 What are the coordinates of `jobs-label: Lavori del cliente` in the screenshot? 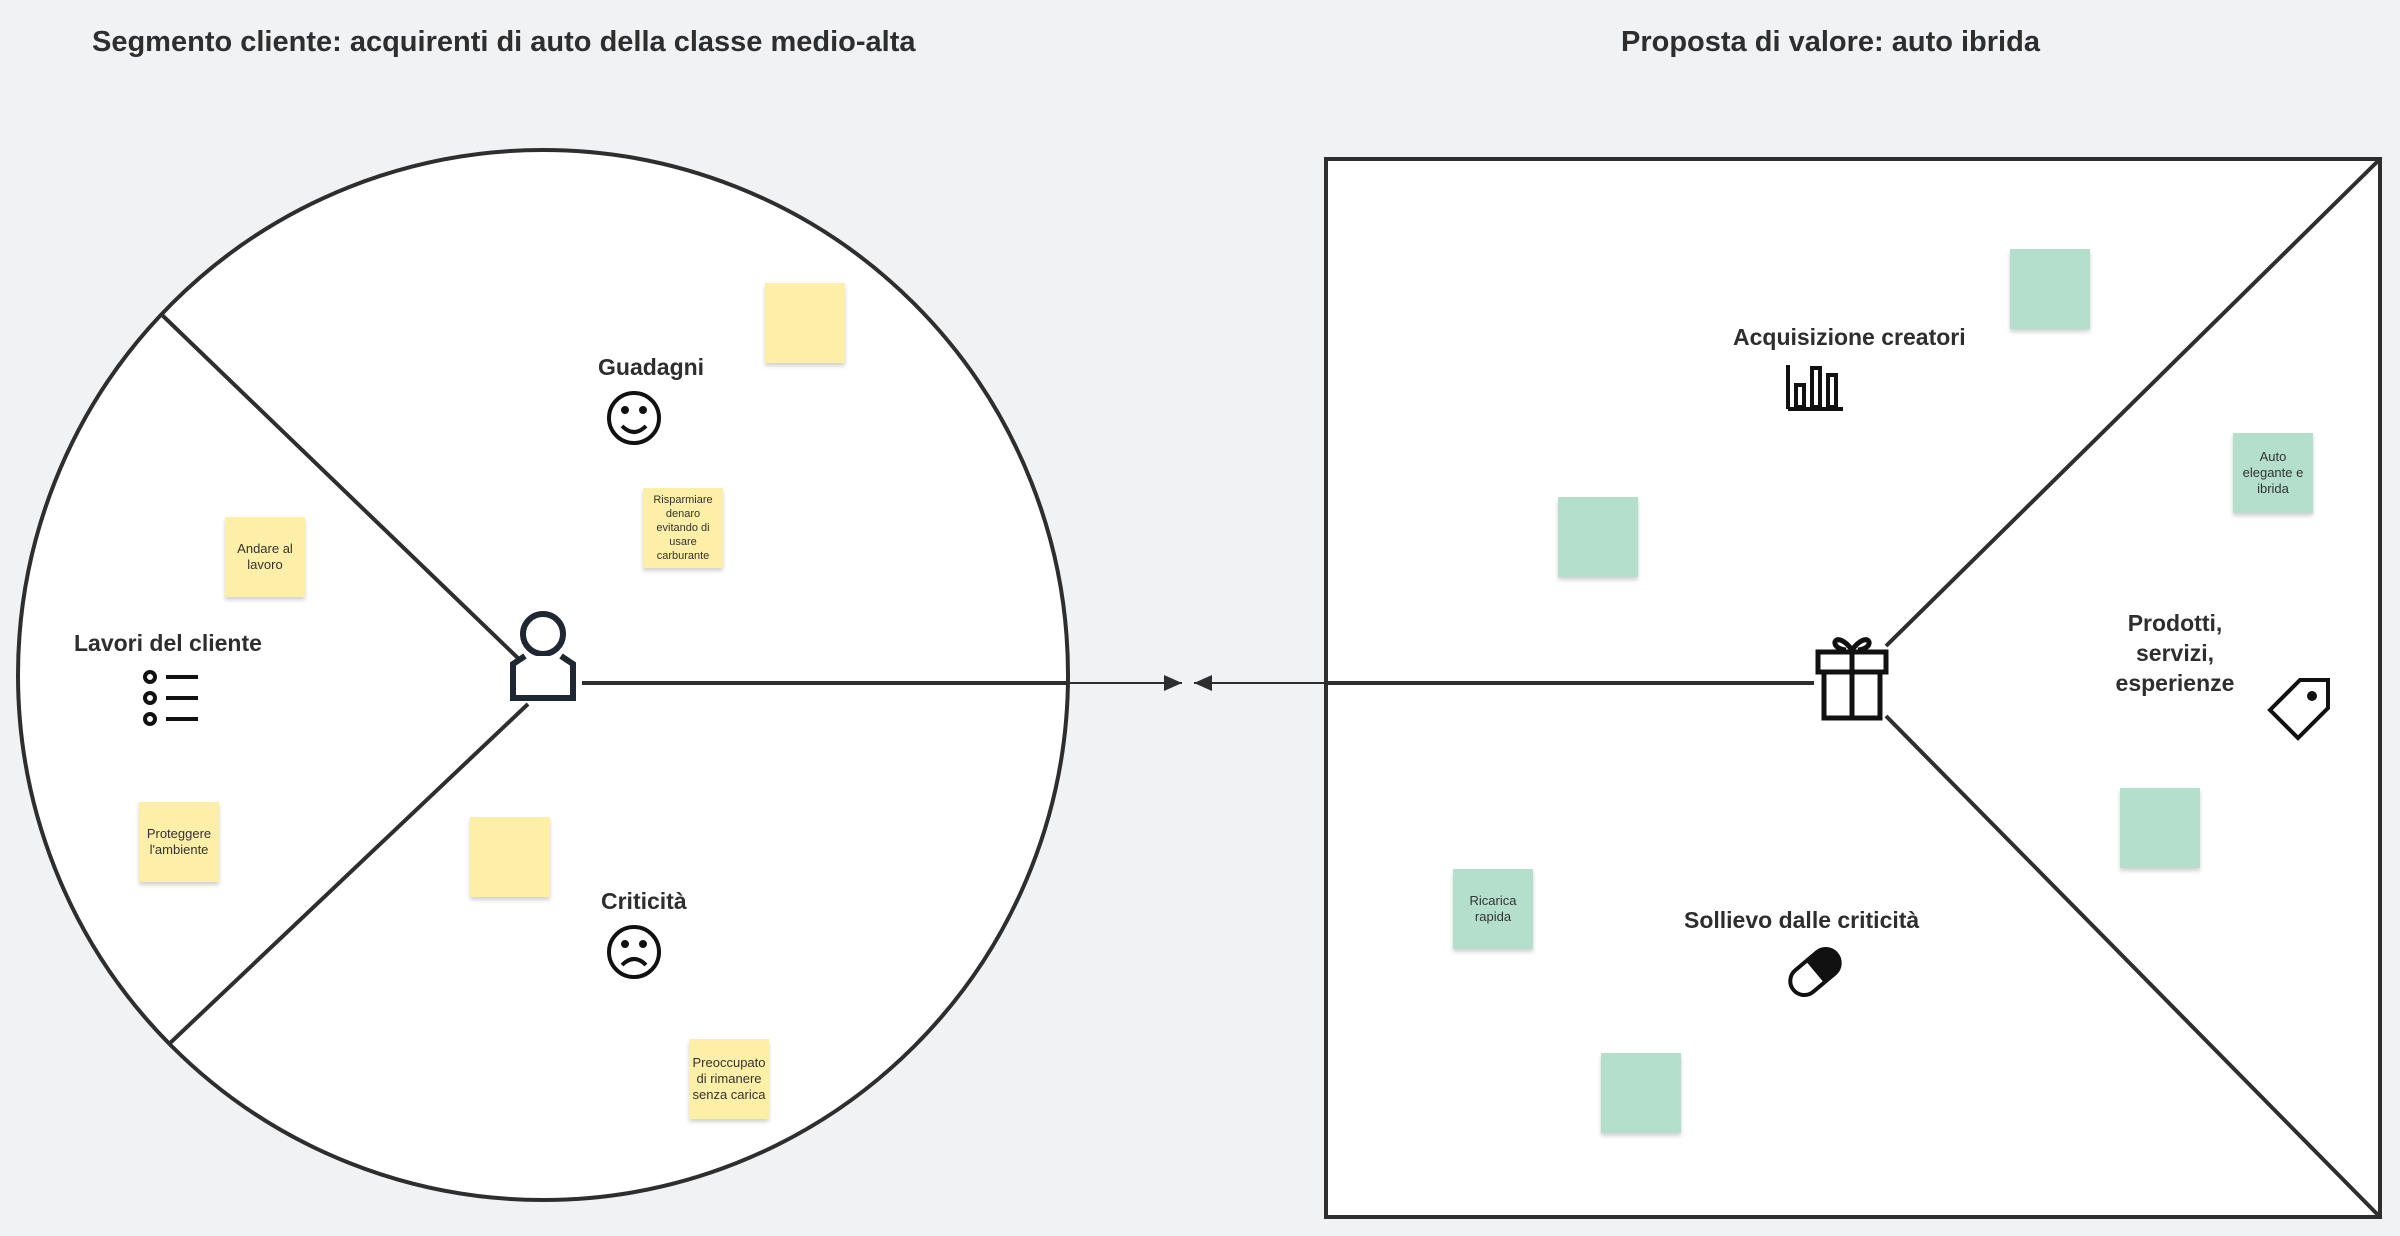 It's located at (168, 643).